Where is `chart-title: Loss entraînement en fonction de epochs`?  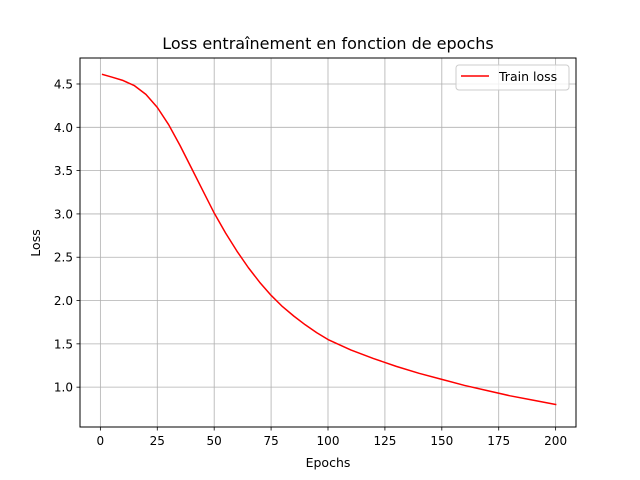
chart-title: Loss entraînement en fonction de epochs is located at coordinates (328, 43).